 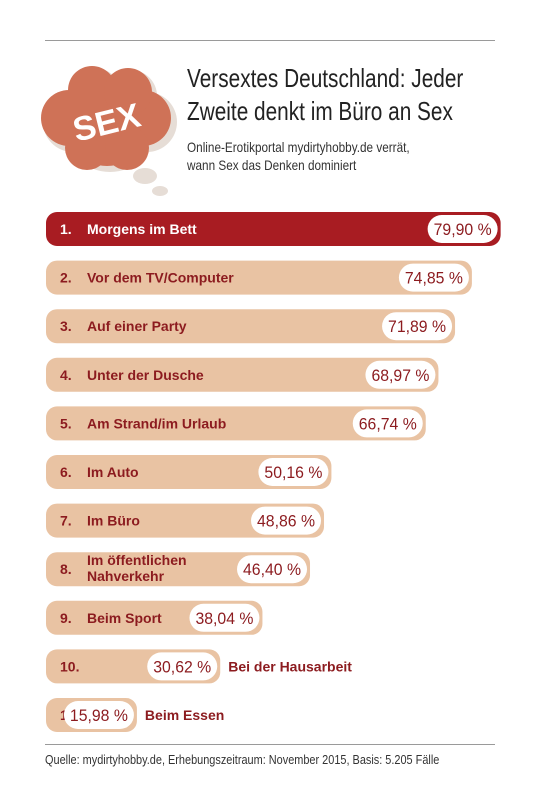 I want to click on rank-label: 10., so click(x=69, y=666).